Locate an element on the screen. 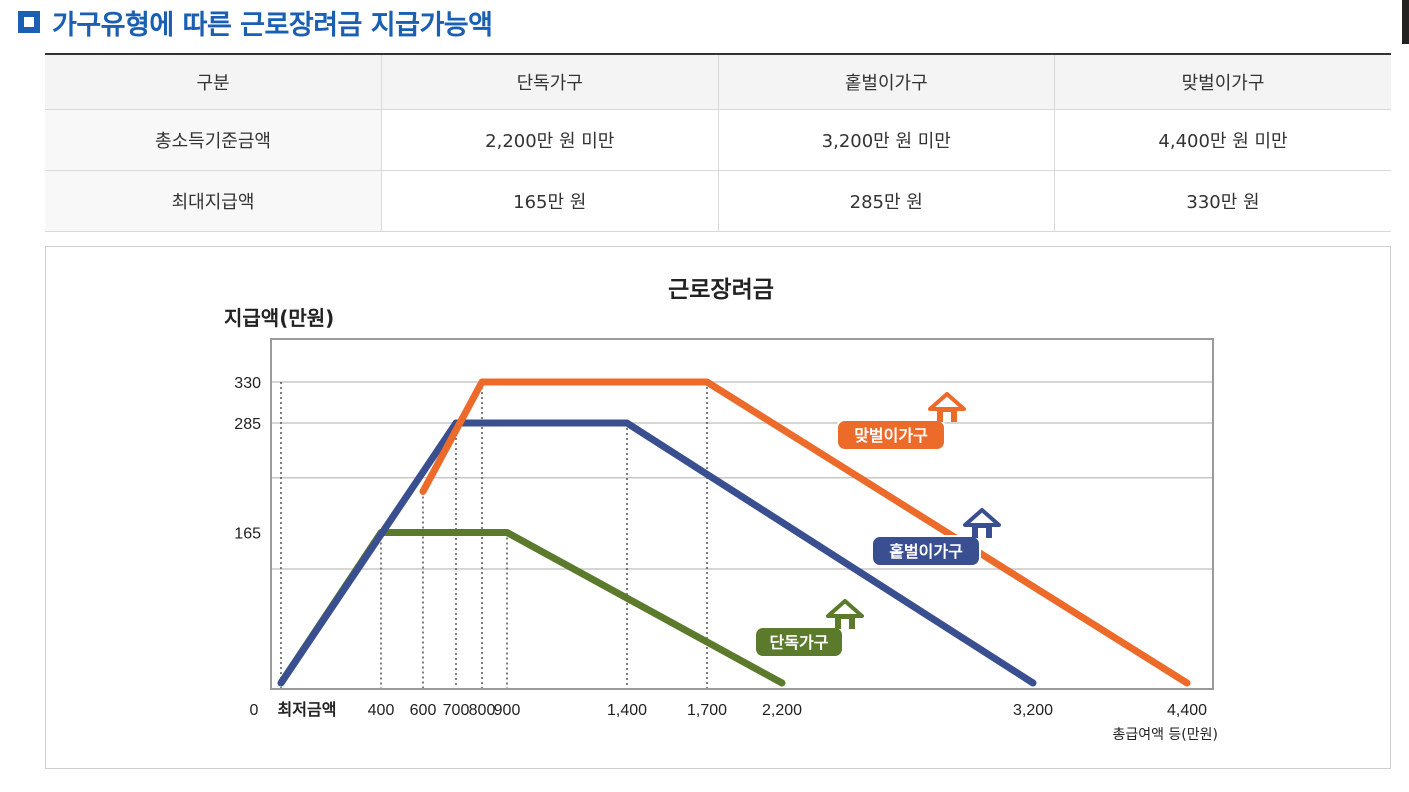 The height and width of the screenshot is (792, 1409). section-heading: 가구유형에 따른 근로장려금 지급가능액 is located at coordinates (255, 22).